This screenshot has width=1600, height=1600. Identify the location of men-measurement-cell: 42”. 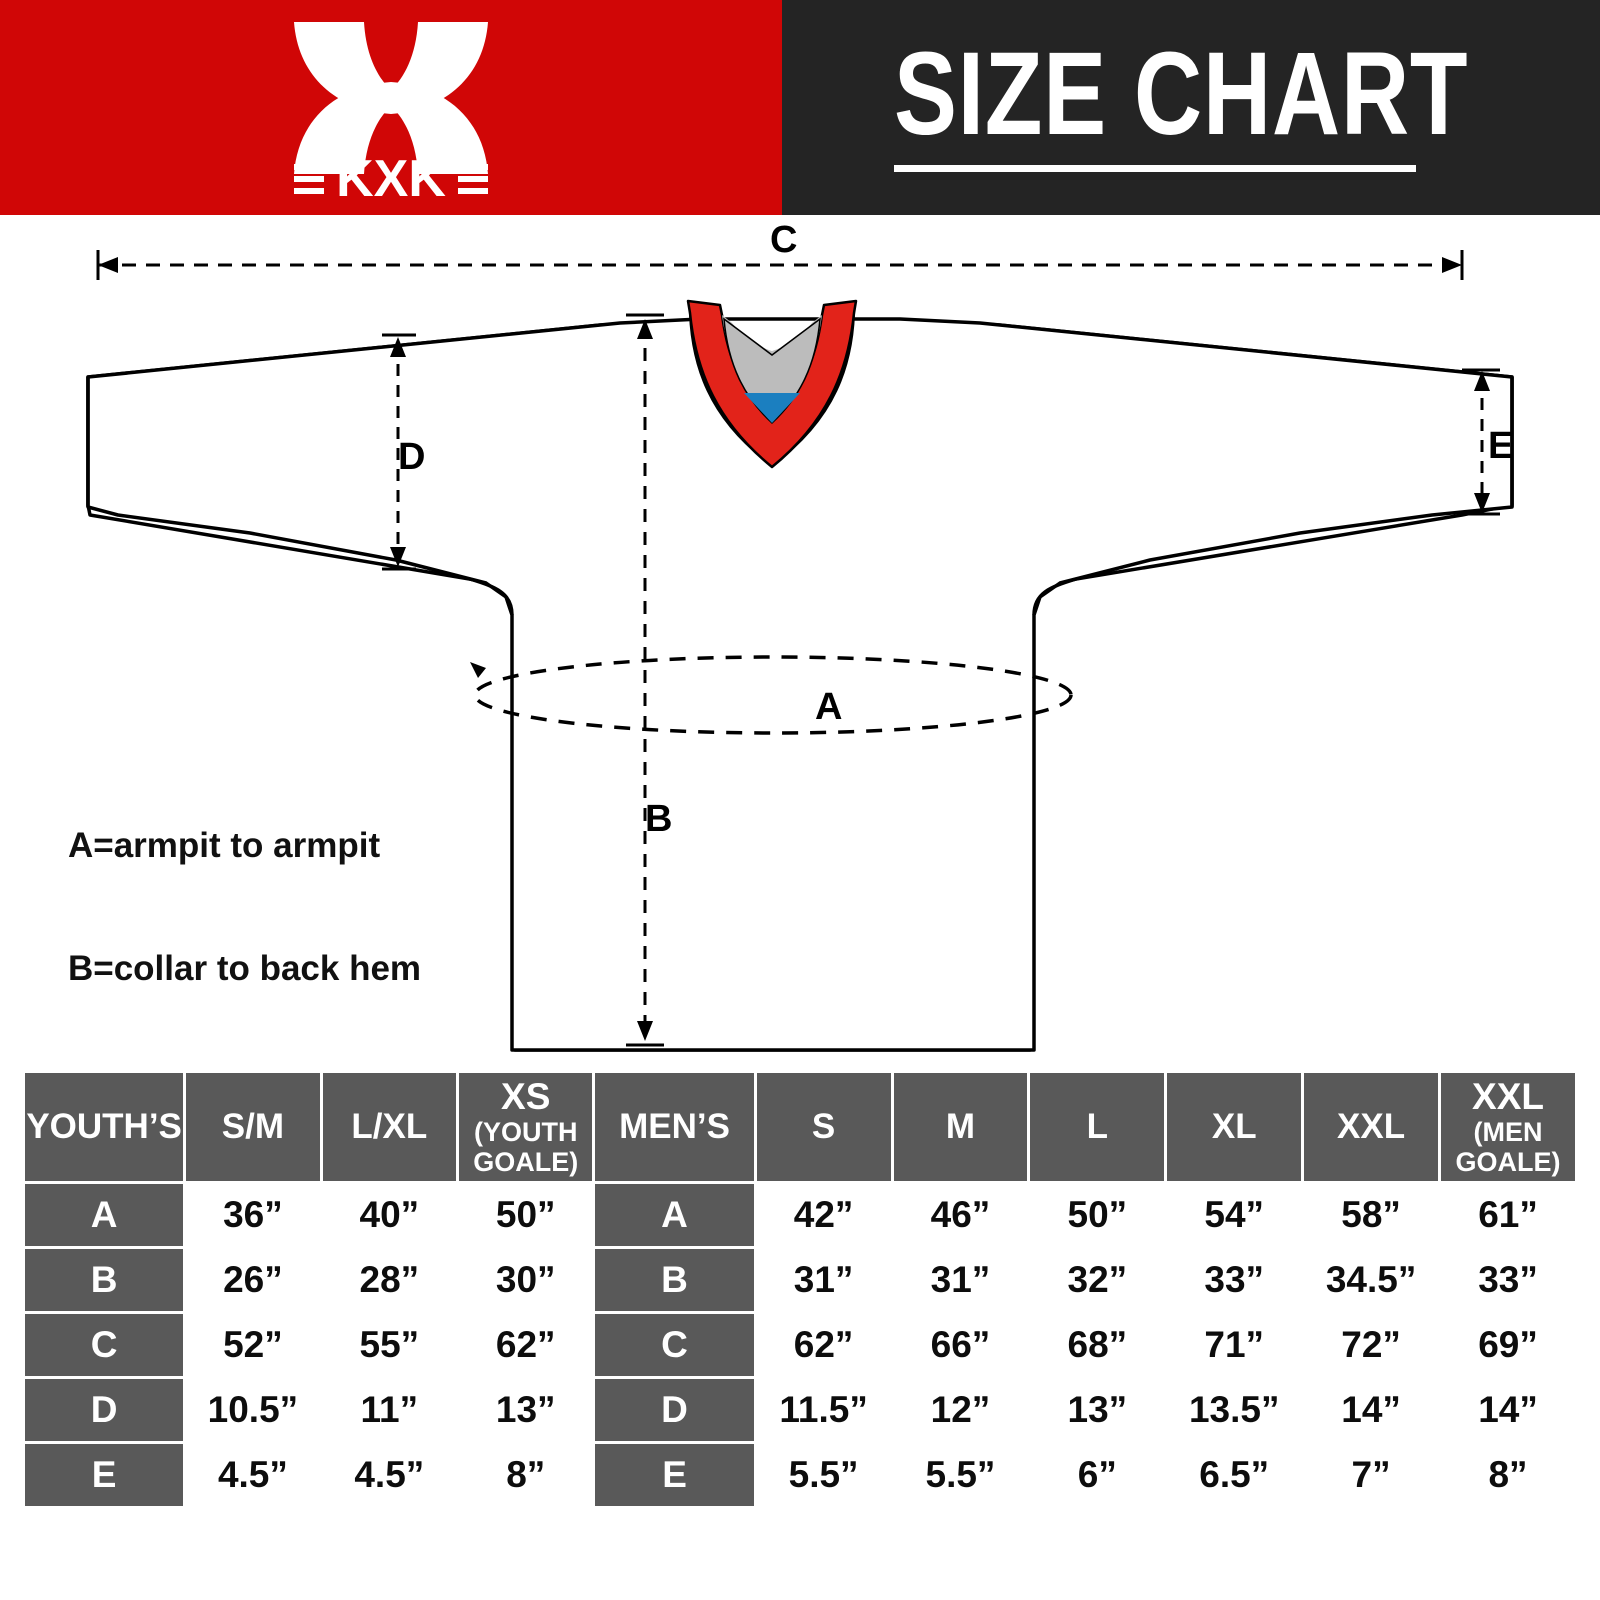
(823, 1215).